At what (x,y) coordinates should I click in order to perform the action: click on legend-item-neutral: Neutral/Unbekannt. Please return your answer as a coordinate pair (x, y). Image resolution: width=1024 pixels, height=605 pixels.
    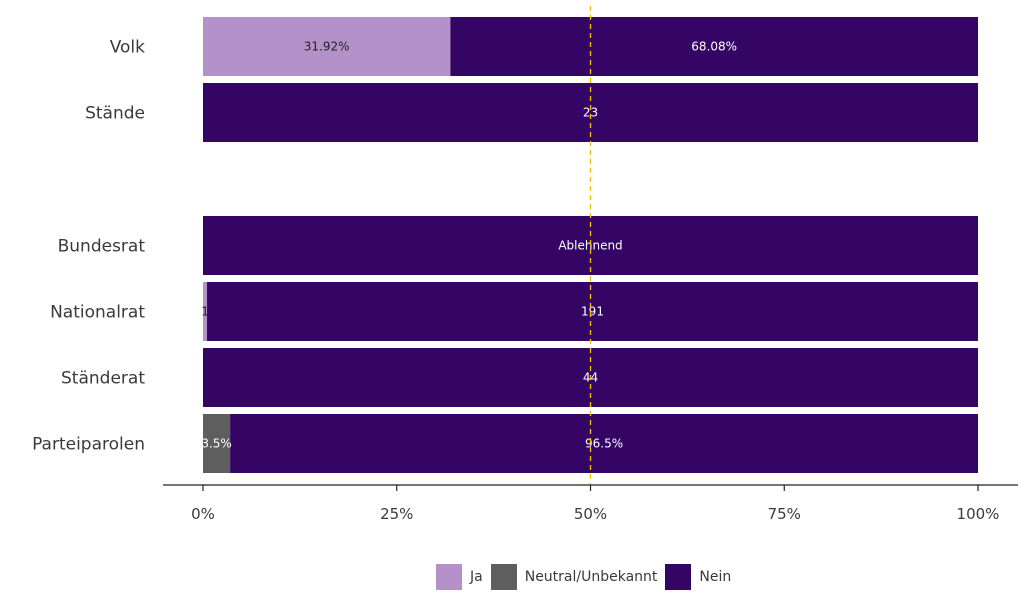
    Looking at the image, I should click on (574, 577).